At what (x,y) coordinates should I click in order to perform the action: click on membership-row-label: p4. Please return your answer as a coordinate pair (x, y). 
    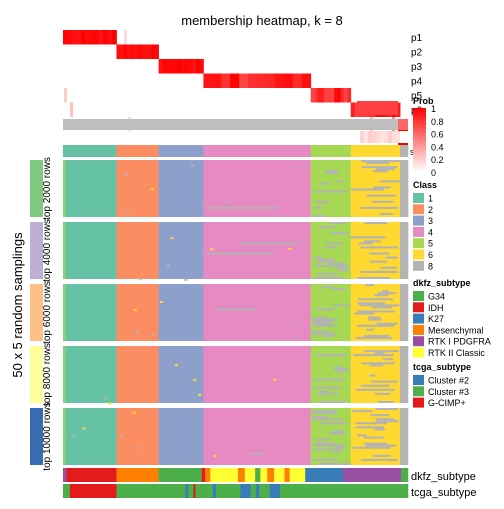
    Looking at the image, I should click on (417, 82).